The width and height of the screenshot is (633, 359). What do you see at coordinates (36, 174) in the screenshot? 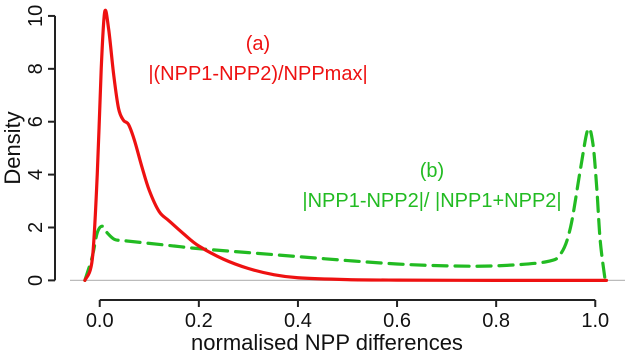
I see `y-tick-label: 4` at bounding box center [36, 174].